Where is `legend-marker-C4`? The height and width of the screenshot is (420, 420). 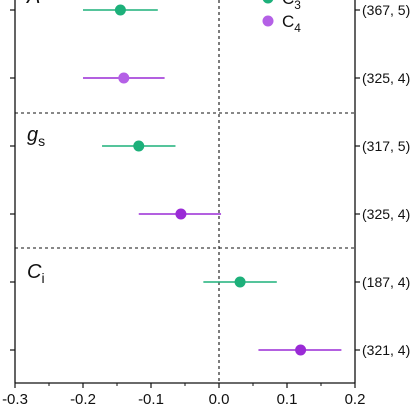
legend-marker-C4 is located at coordinates (268, 21).